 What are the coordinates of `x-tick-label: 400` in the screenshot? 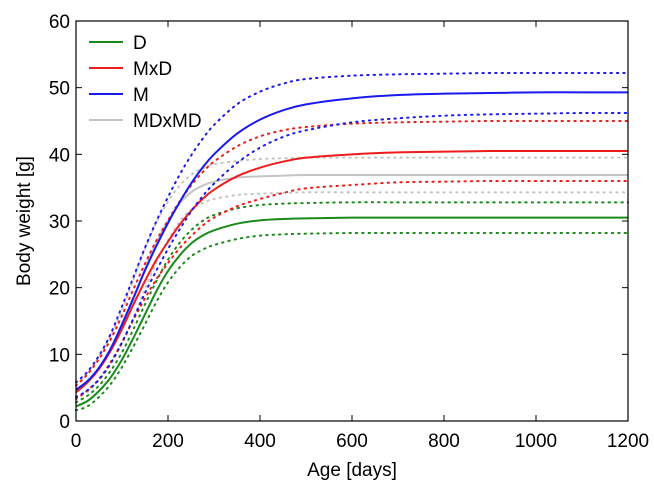 It's located at (260, 441).